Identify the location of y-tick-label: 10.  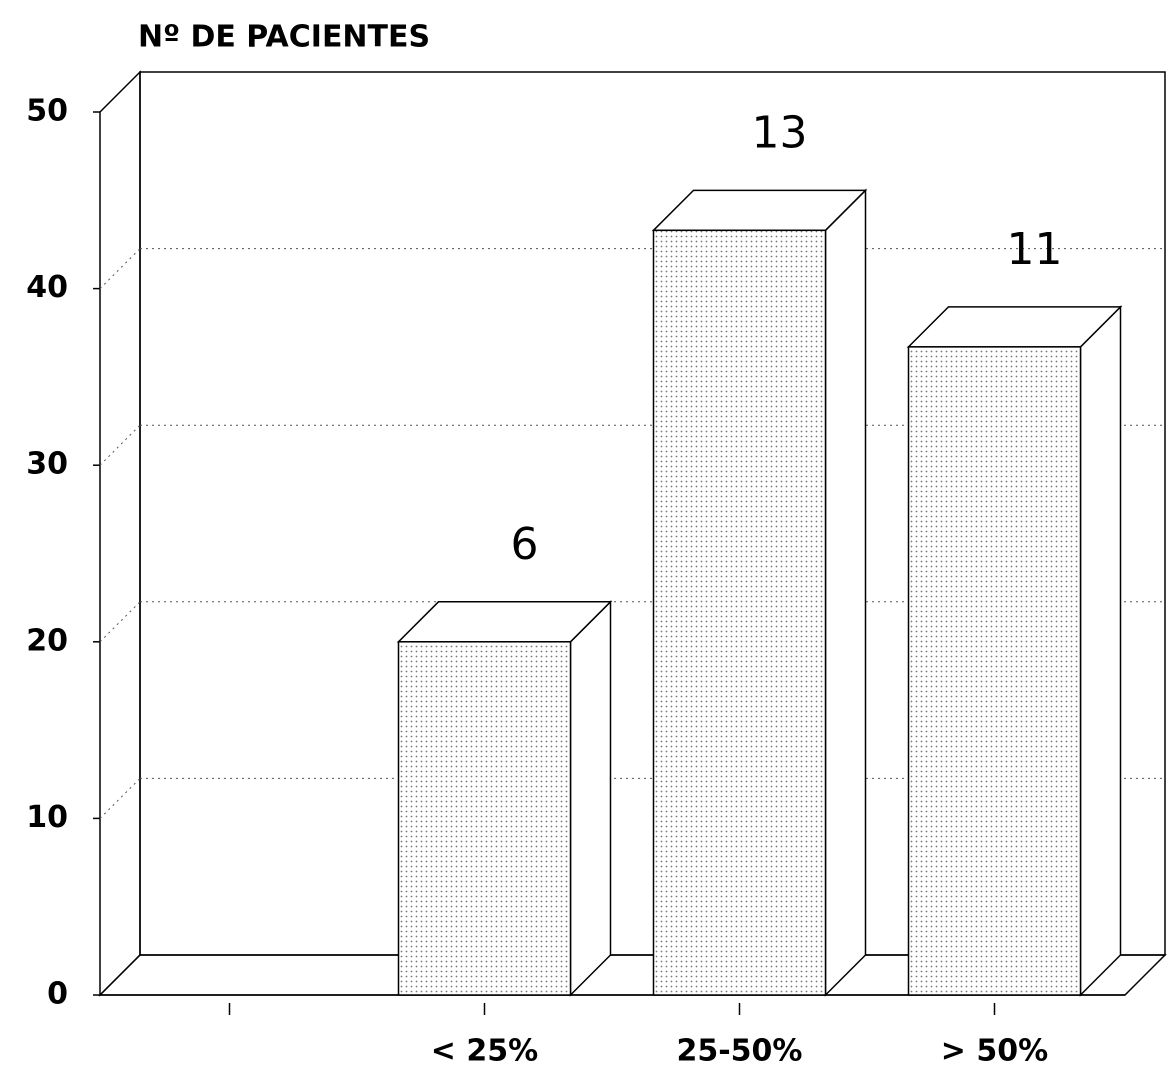
(47, 817).